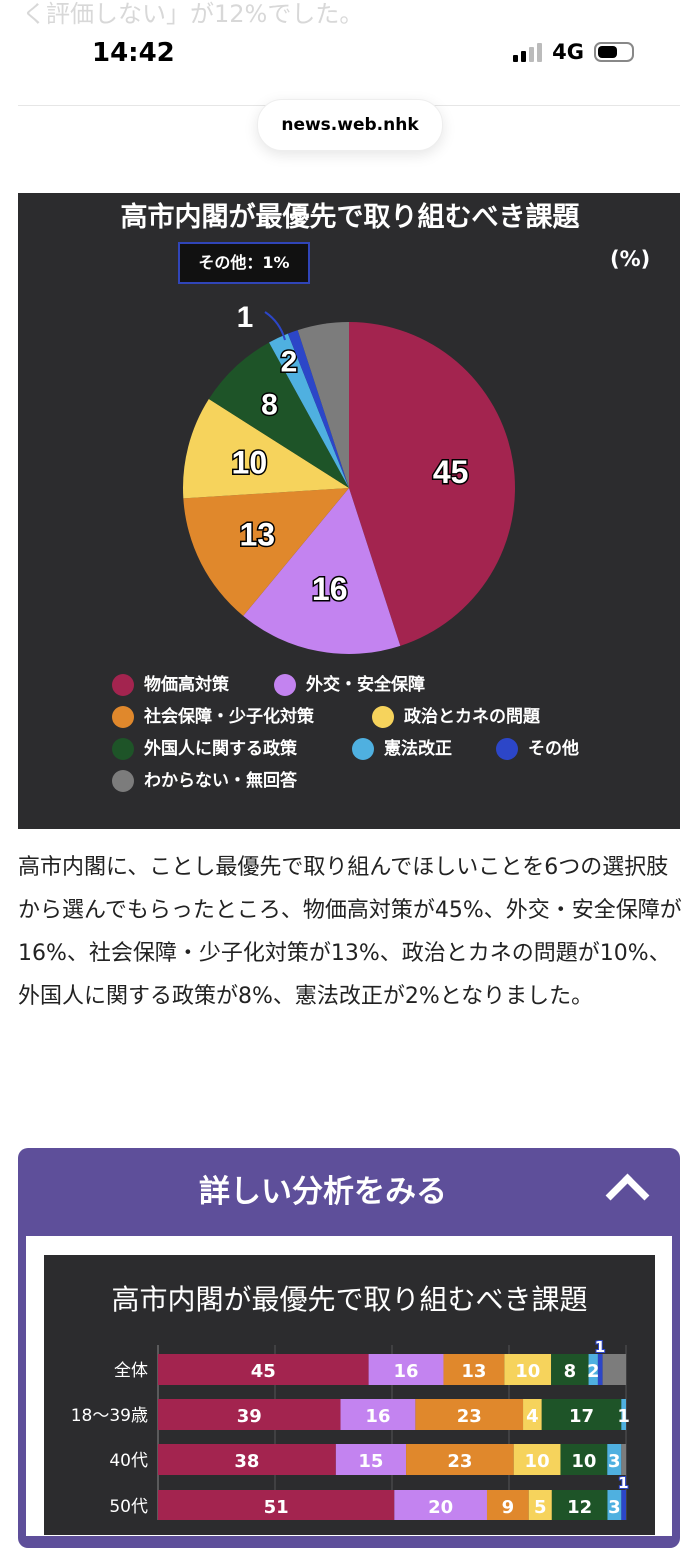 The image size is (700, 1548). What do you see at coordinates (246, 1461) in the screenshot?
I see `bar-value: 38` at bounding box center [246, 1461].